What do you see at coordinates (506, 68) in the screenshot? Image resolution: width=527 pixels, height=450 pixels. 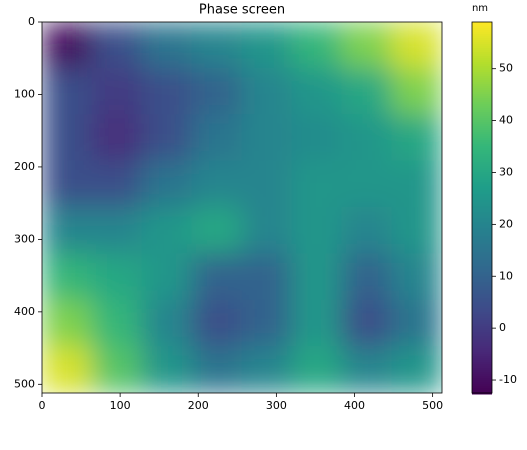 I see `colorbar-tick-label: 50` at bounding box center [506, 68].